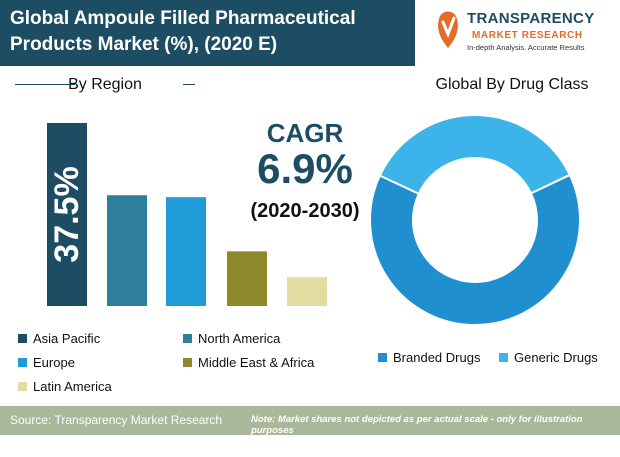 This screenshot has height=457, width=620. What do you see at coordinates (527, 35) in the screenshot?
I see `logo-sub: MARKET RESEARCH` at bounding box center [527, 35].